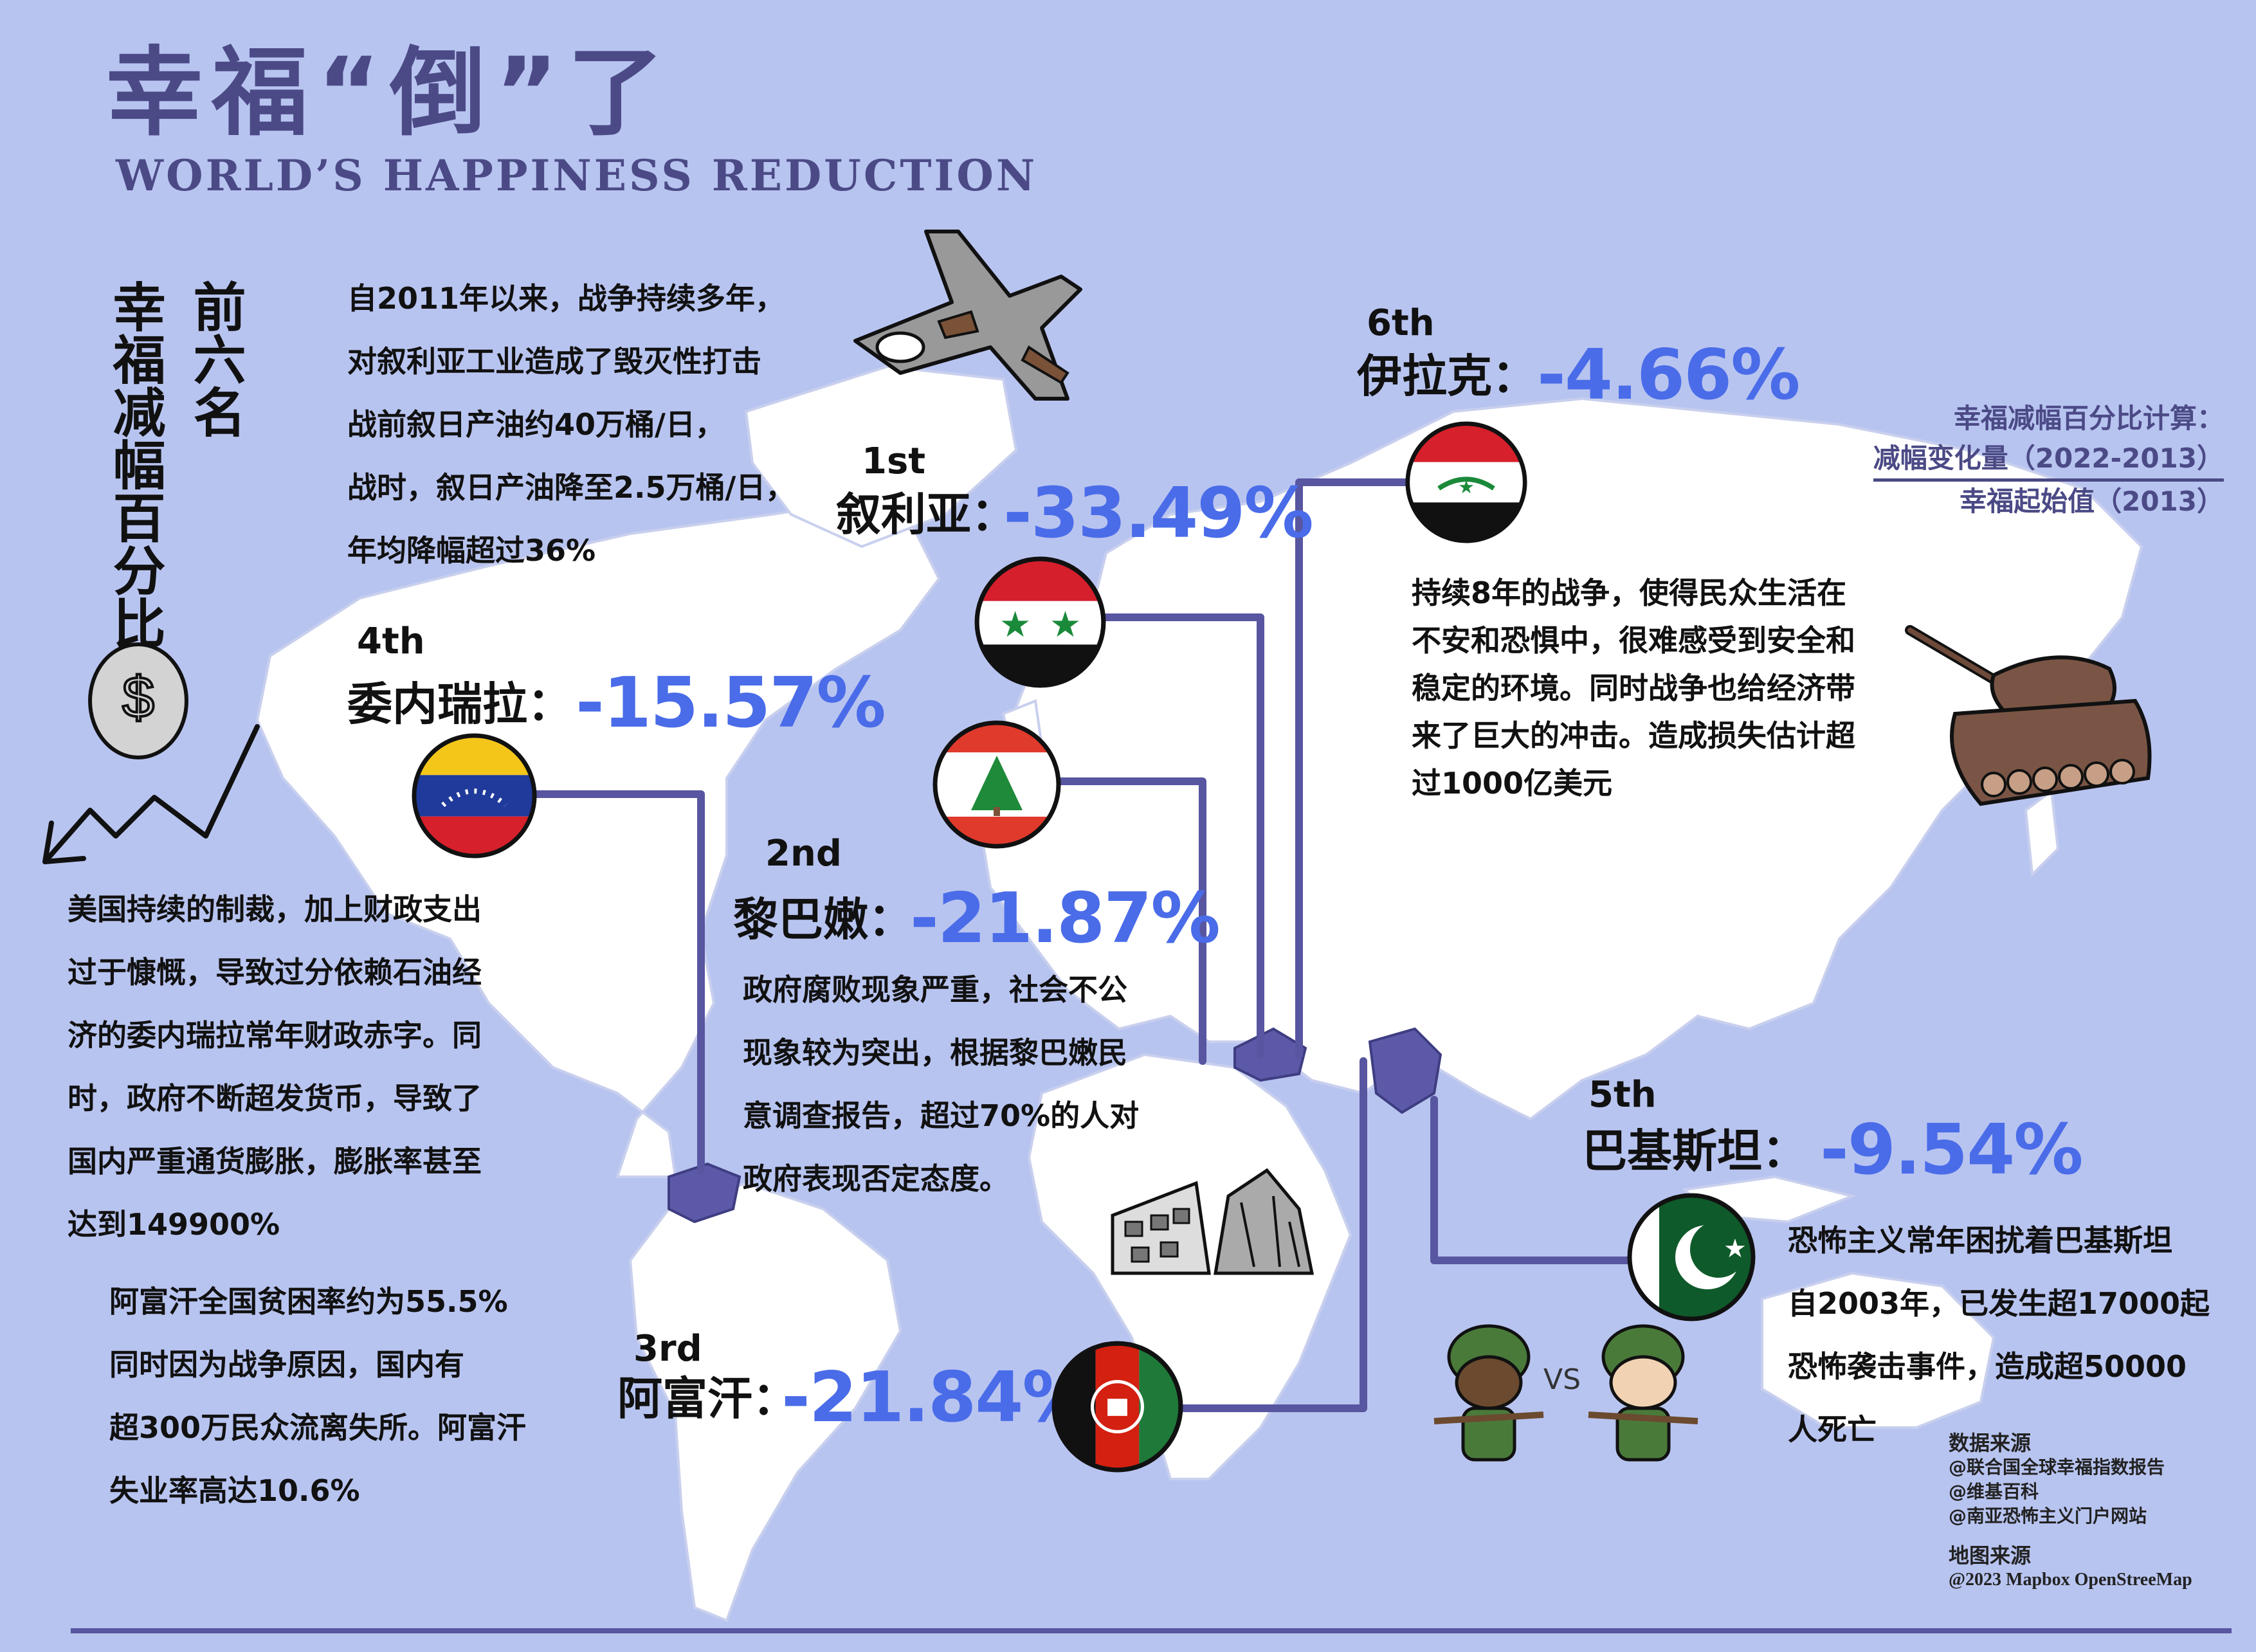 Image resolution: width=2256 pixels, height=1652 pixels. What do you see at coordinates (389, 93) in the screenshot?
I see `page-title: 幸福“倒”了` at bounding box center [389, 93].